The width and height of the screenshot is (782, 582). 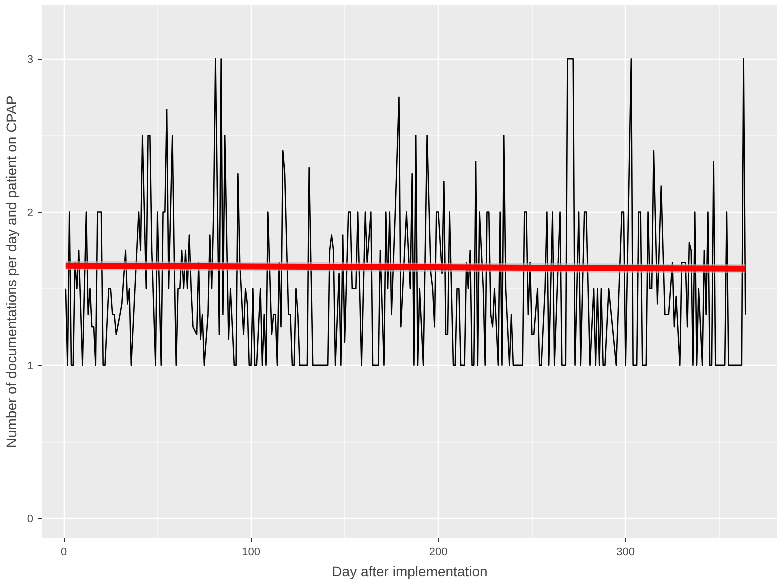 I want to click on y-tick-label: 1, so click(x=30, y=366).